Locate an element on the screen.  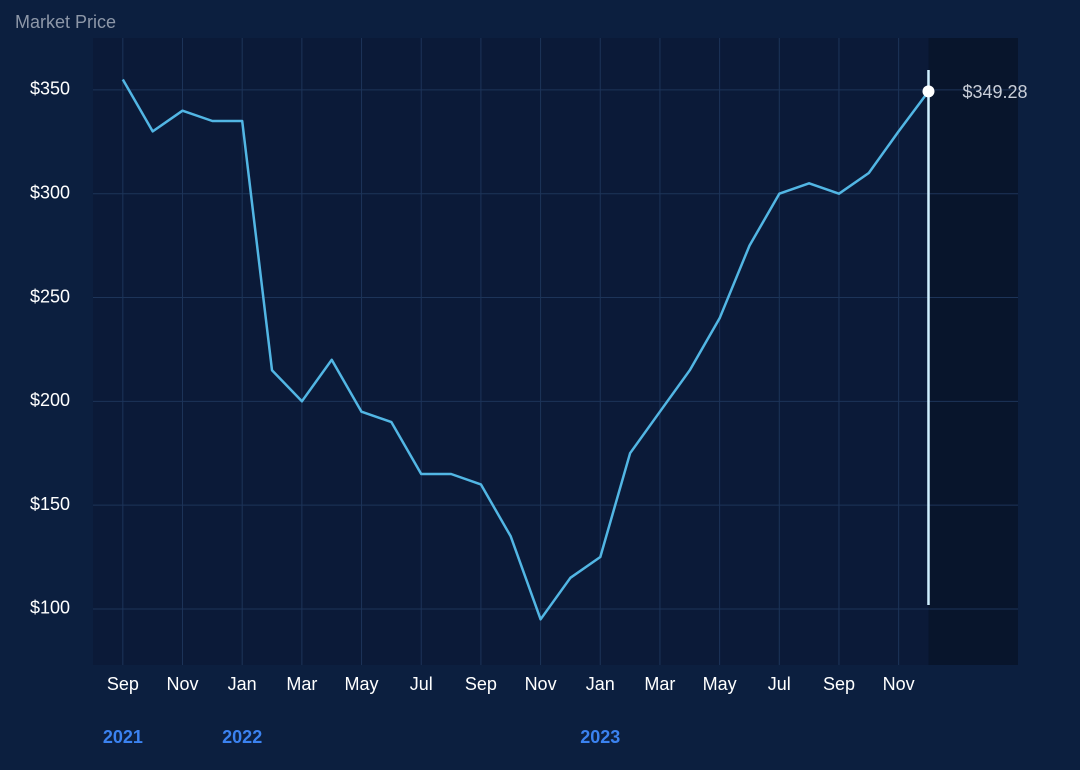
y-tick-label: $100 is located at coordinates (50, 608).